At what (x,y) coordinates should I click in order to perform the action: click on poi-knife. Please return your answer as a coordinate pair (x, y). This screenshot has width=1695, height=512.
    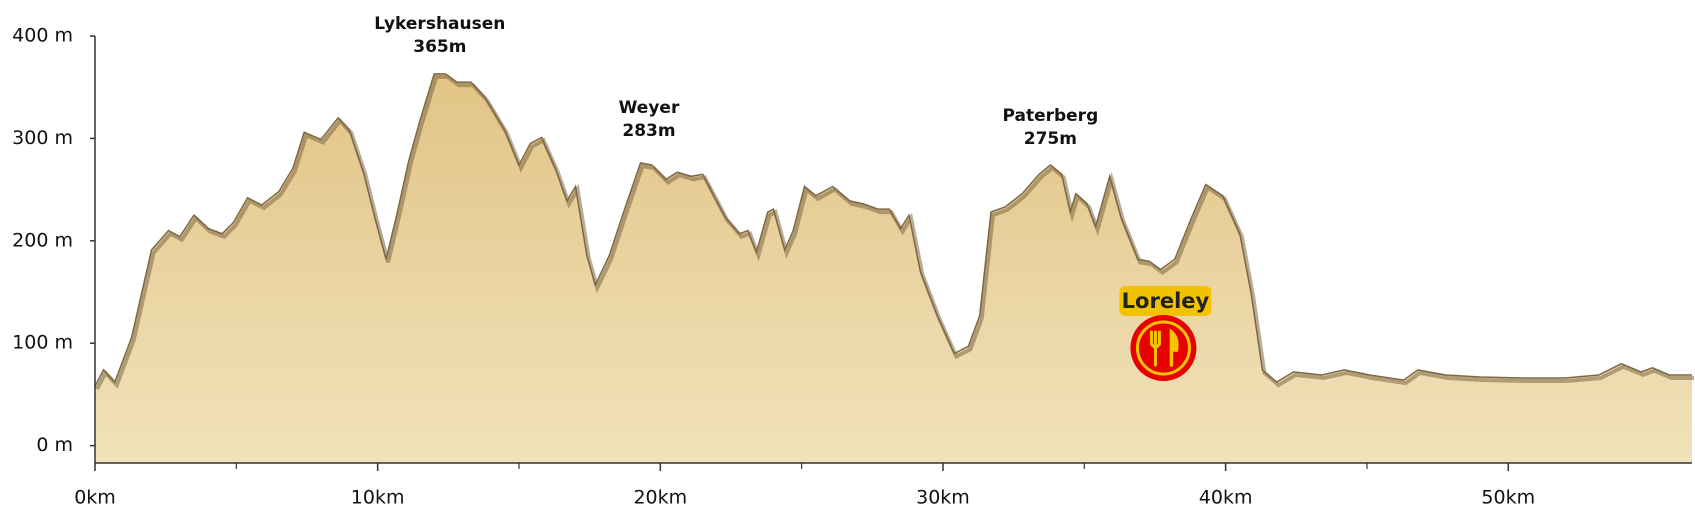
    Looking at the image, I should click on (1174, 347).